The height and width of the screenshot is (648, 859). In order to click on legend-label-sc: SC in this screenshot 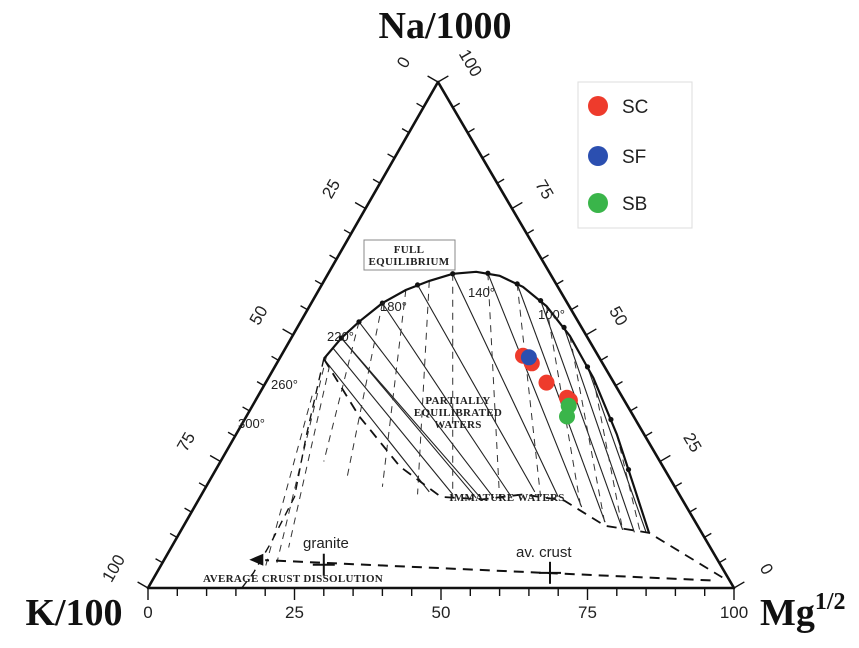, I will do `click(635, 107)`.